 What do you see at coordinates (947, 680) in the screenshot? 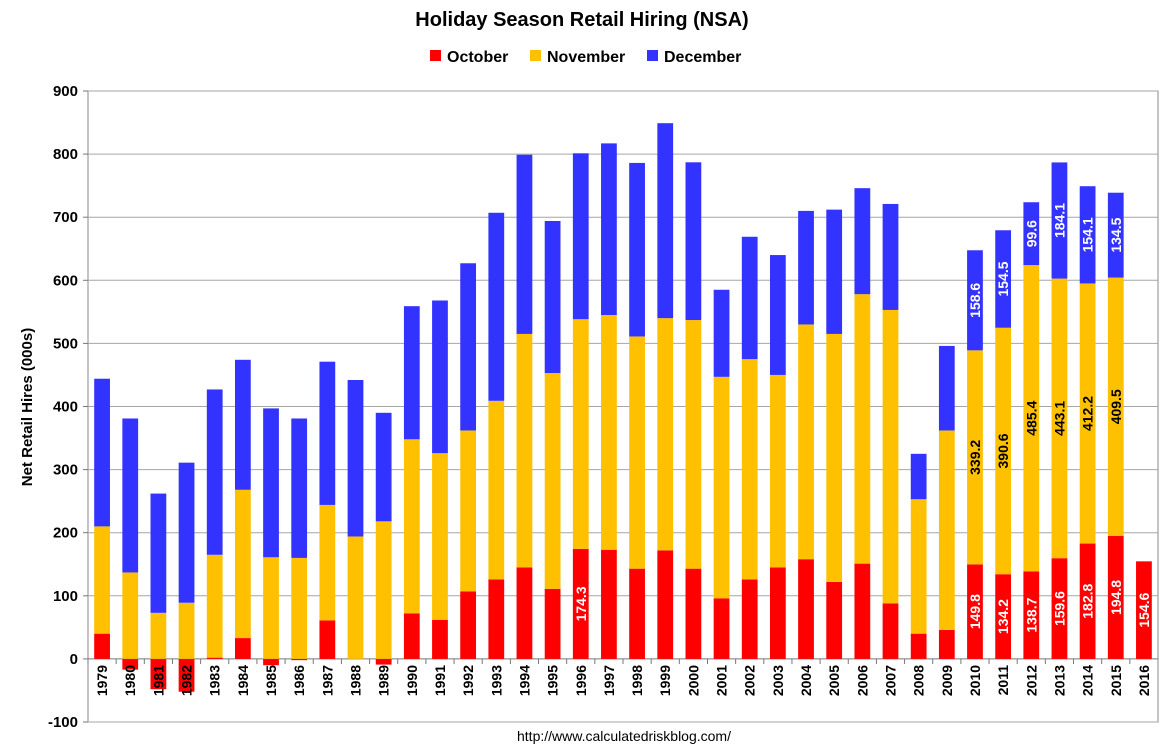
I see `x-tick-label-2009: 2009` at bounding box center [947, 680].